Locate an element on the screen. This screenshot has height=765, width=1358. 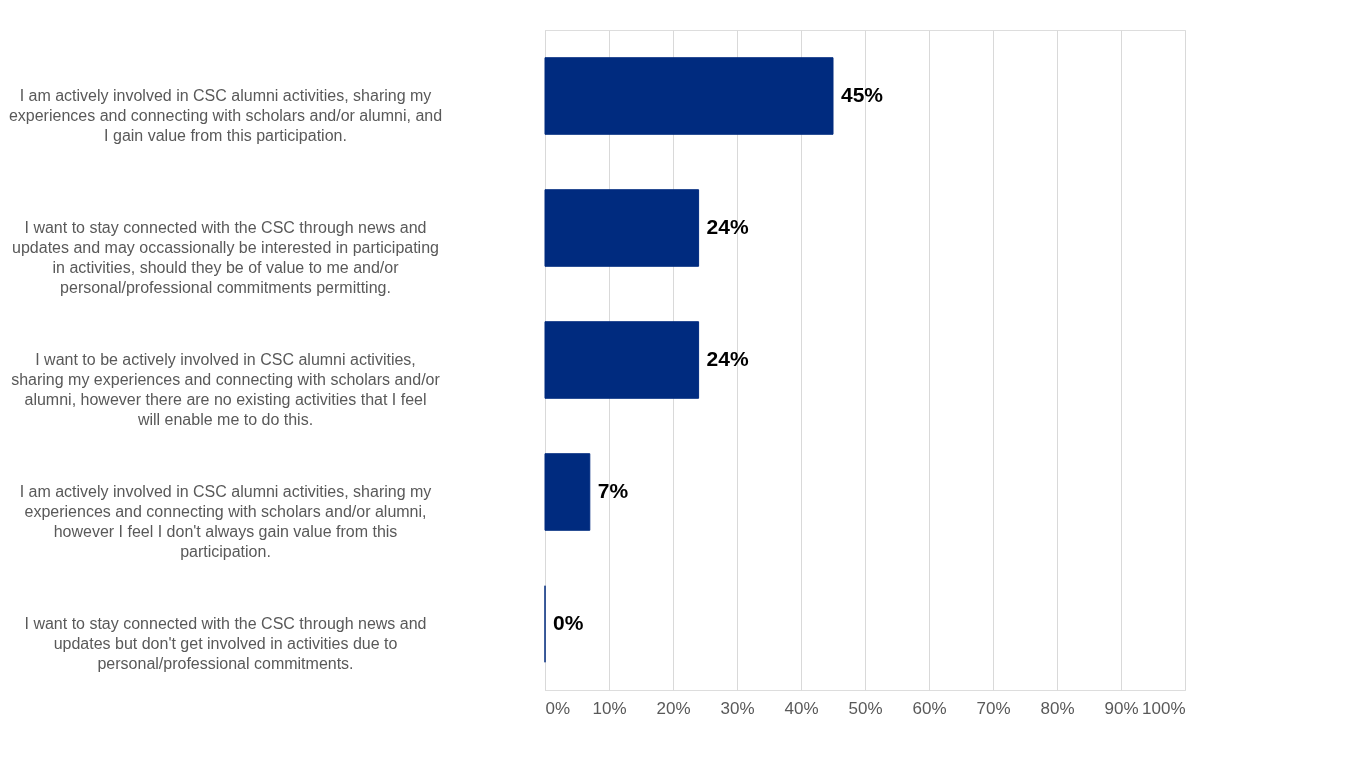
x-tick-label: 100% is located at coordinates (1164, 708).